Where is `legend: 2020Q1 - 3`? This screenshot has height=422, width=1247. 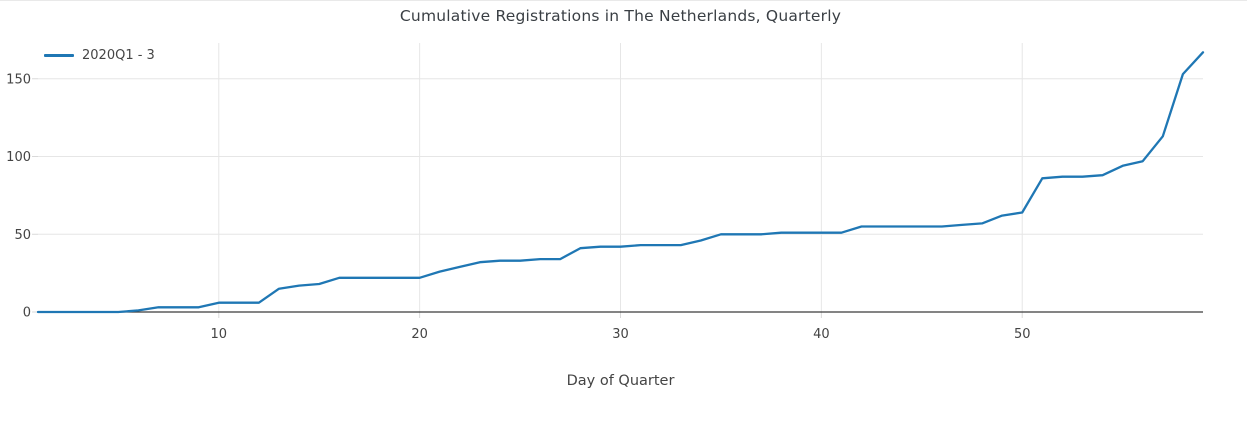
legend: 2020Q1 - 3 is located at coordinates (99, 55).